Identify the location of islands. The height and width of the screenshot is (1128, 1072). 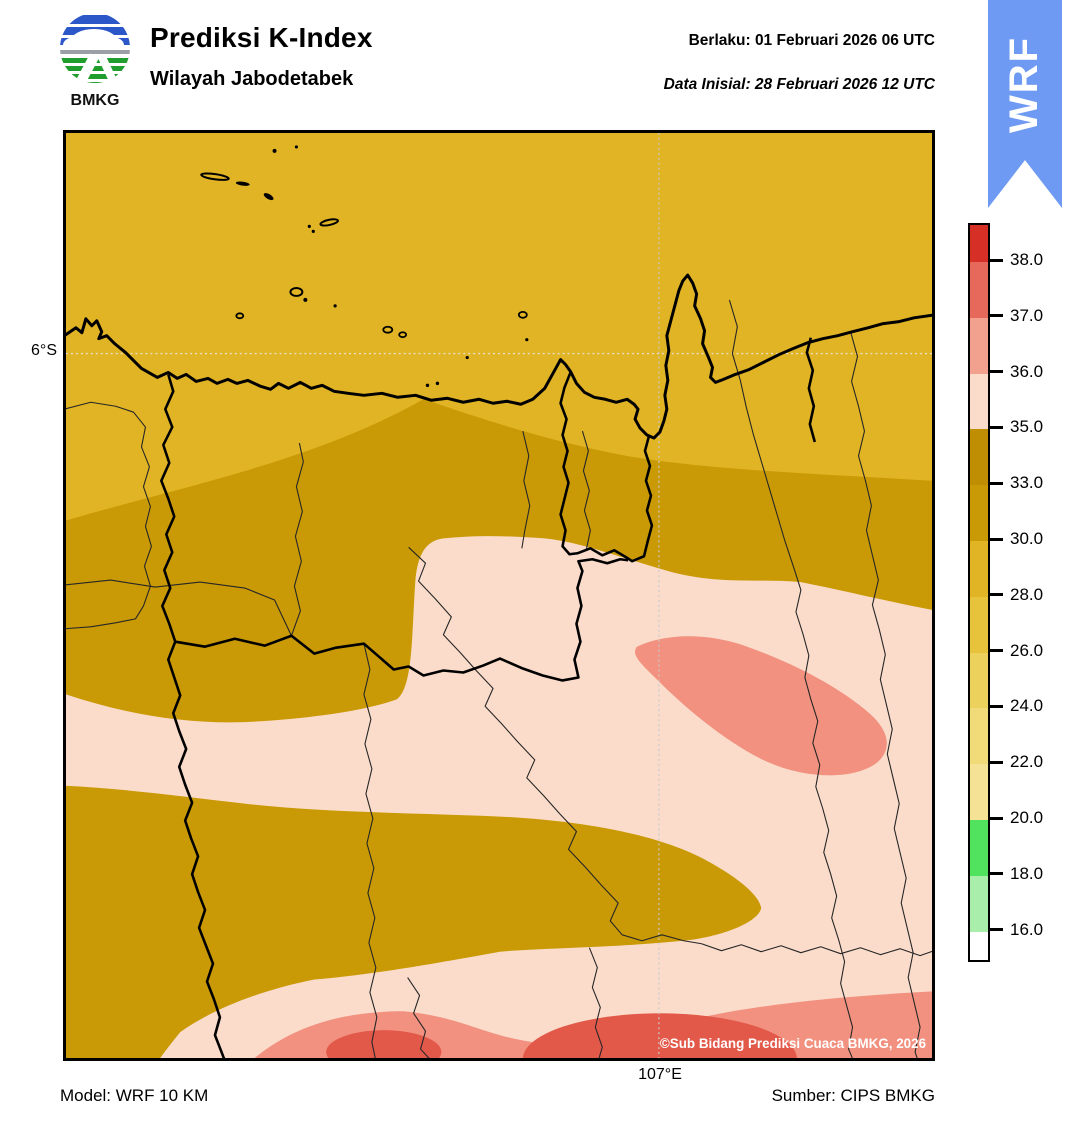
(364, 266).